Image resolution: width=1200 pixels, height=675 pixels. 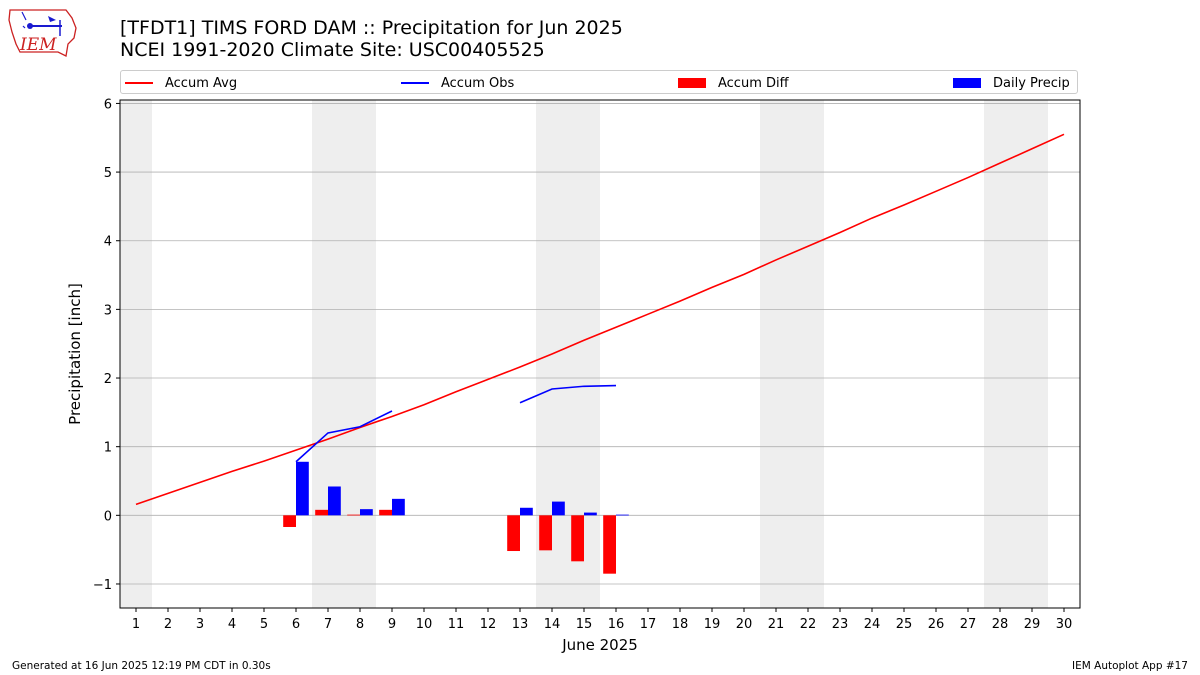 I want to click on legend-item-accum-avg: Accum Avg, so click(x=181, y=83).